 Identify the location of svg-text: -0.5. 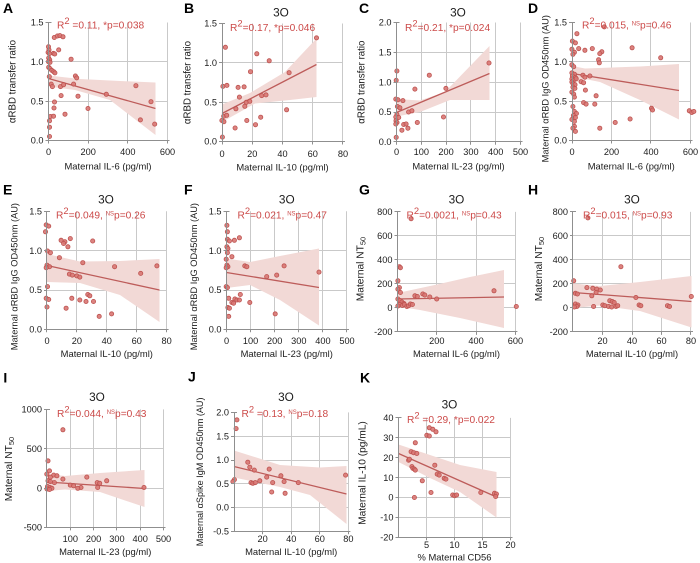
(221, 532).